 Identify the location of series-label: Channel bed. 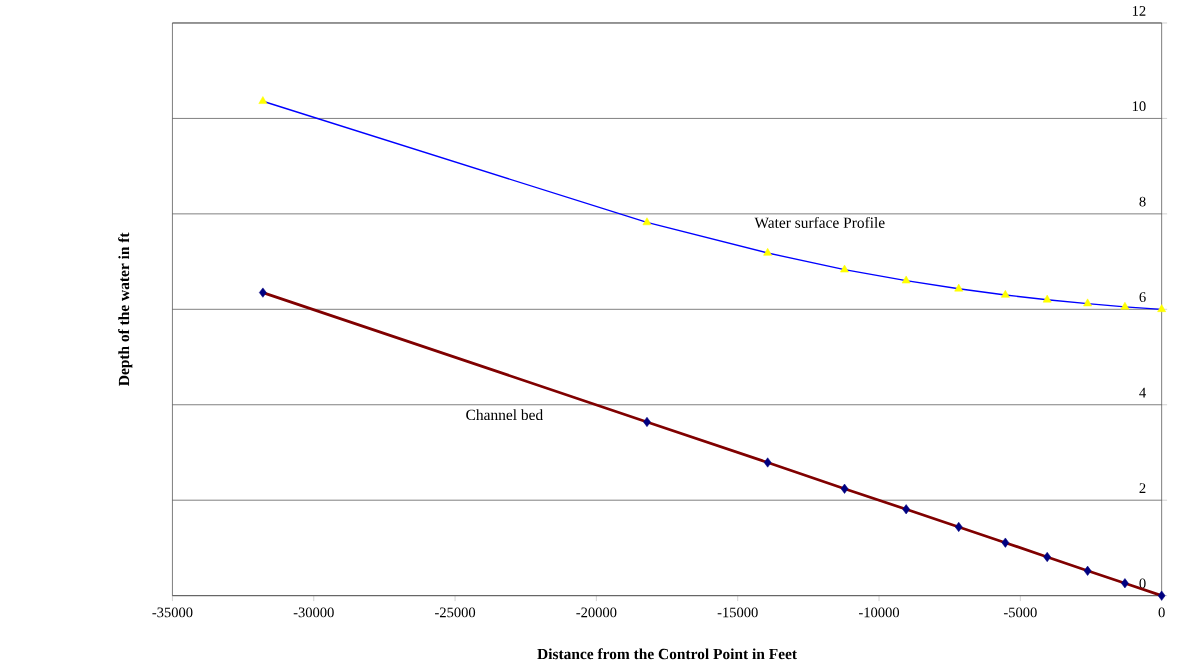
(504, 414).